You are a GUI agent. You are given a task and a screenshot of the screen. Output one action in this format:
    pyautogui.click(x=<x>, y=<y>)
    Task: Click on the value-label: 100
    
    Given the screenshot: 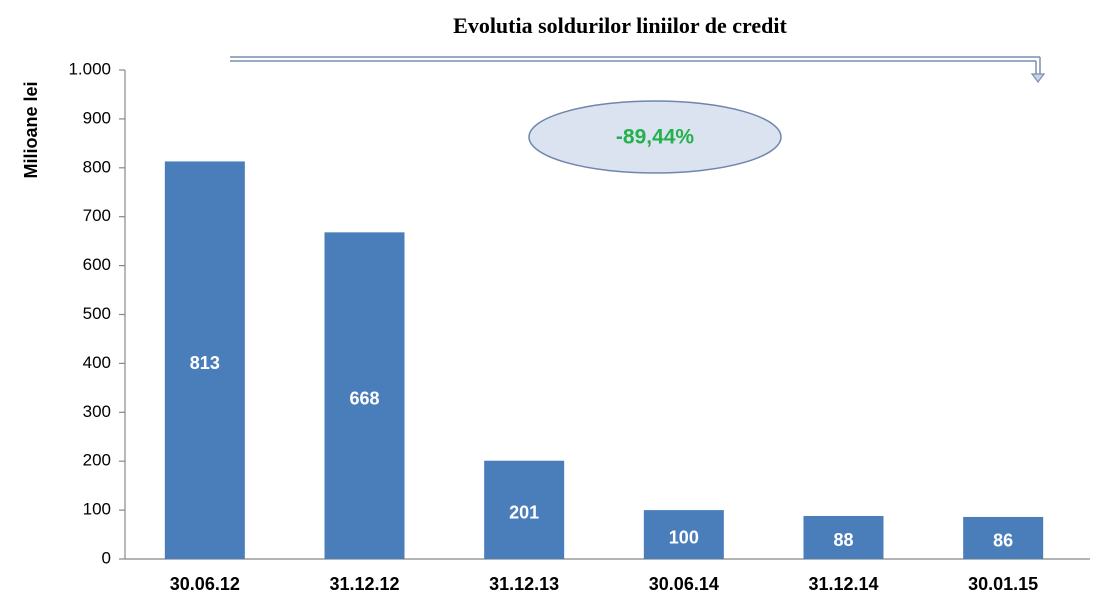 What is the action you would take?
    pyautogui.click(x=684, y=537)
    